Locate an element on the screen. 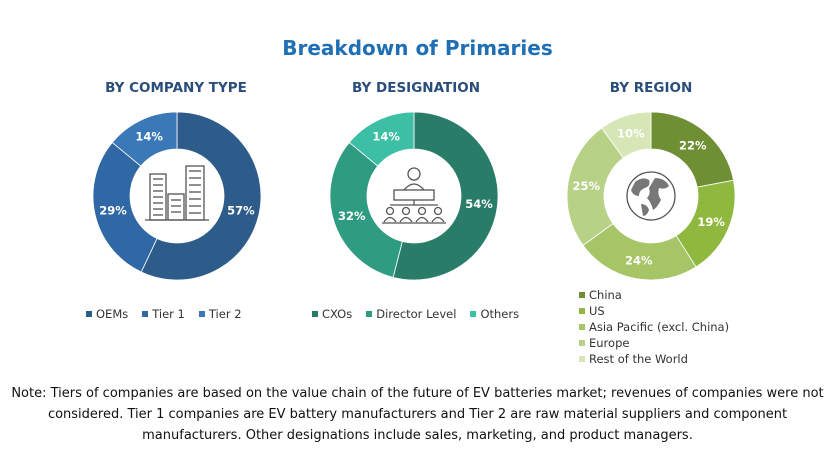  legend-item: Rest of the World is located at coordinates (654, 359).